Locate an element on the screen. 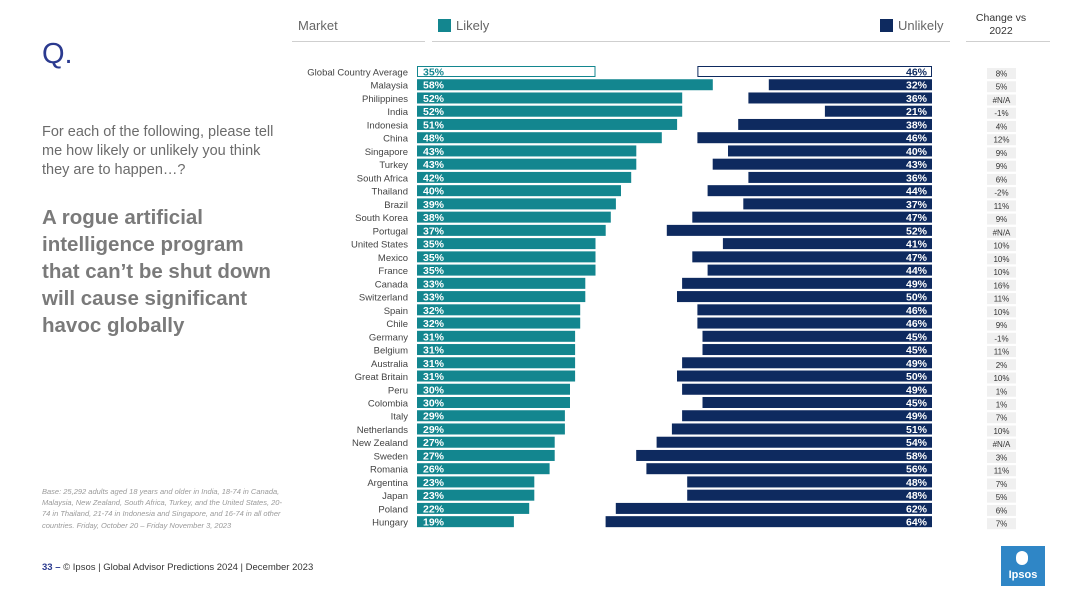 The height and width of the screenshot is (607, 1080). market-label: Great Britain is located at coordinates (381, 377).